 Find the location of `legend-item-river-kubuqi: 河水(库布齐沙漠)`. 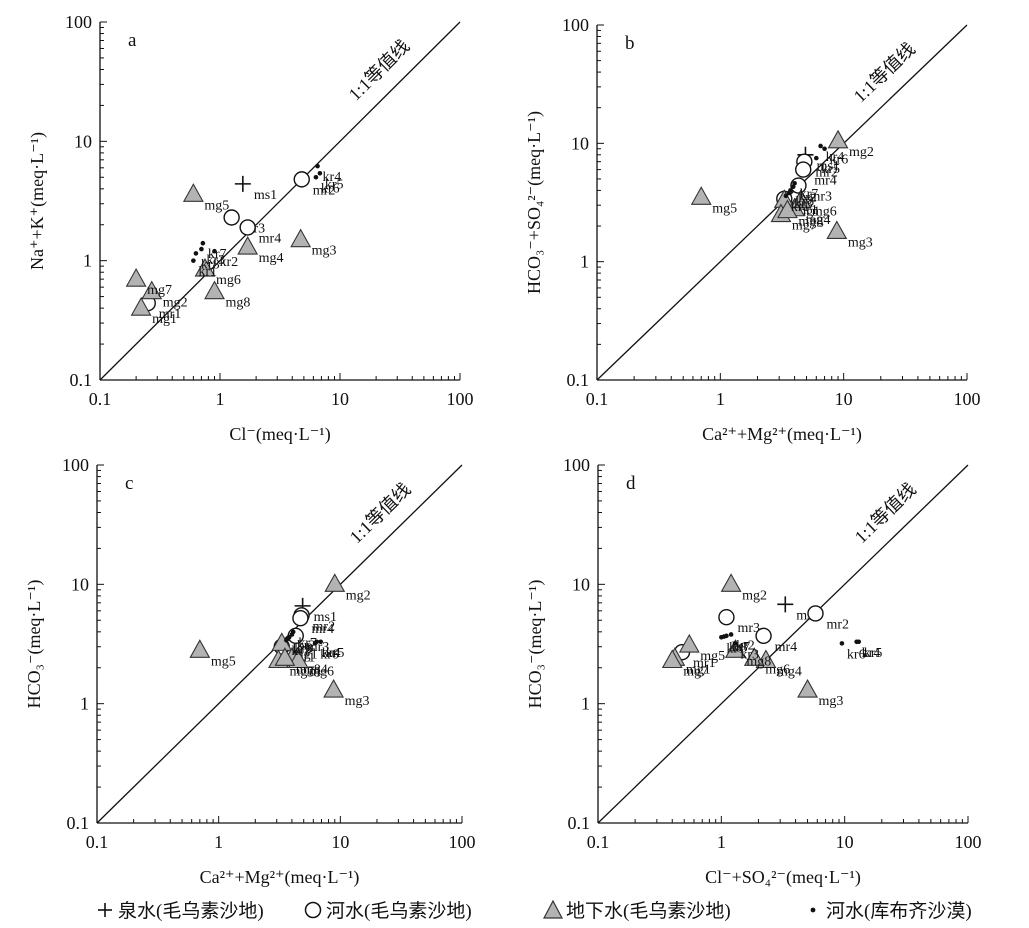

legend-item-river-kubuqi: 河水(库布齐沙漠) is located at coordinates (886, 909).